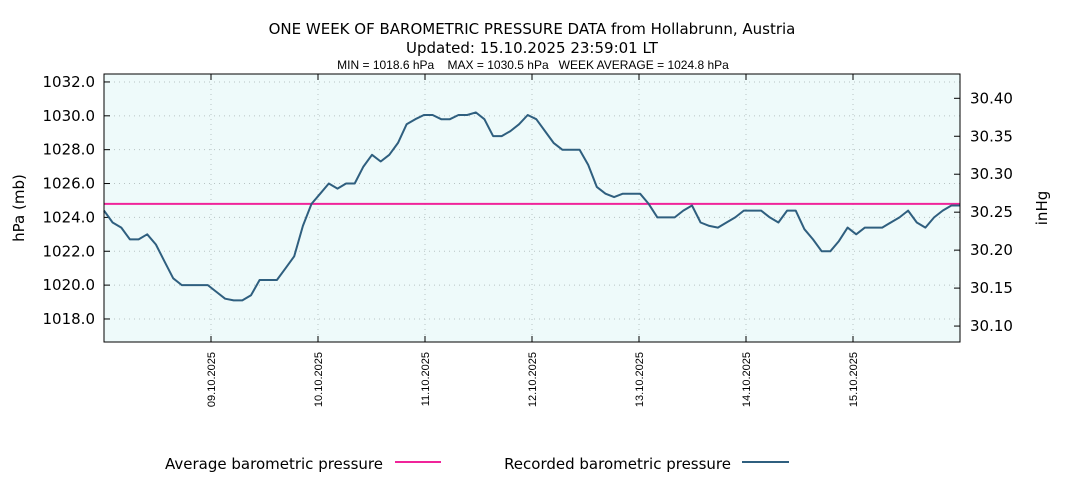  What do you see at coordinates (991, 98) in the screenshot?
I see `y2-tick-label: 30.40` at bounding box center [991, 98].